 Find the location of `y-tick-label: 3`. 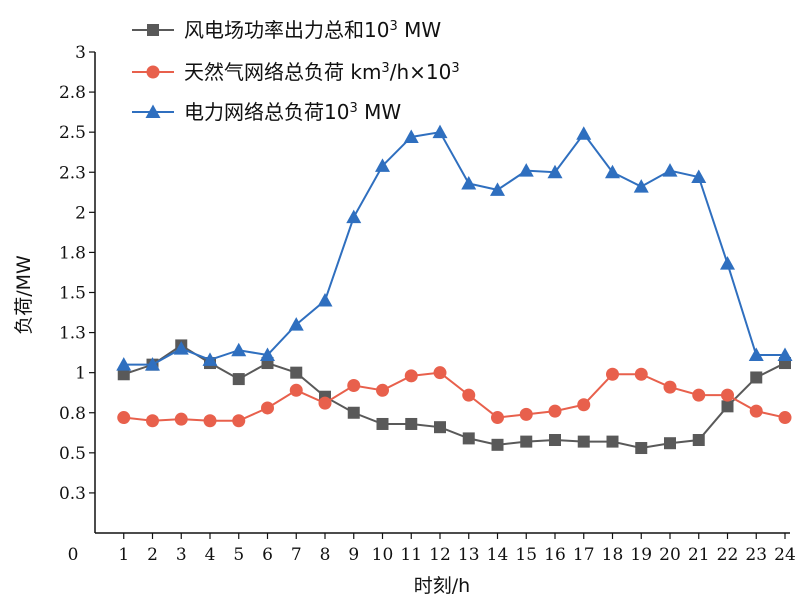

y-tick-label: 3 is located at coordinates (80, 53).